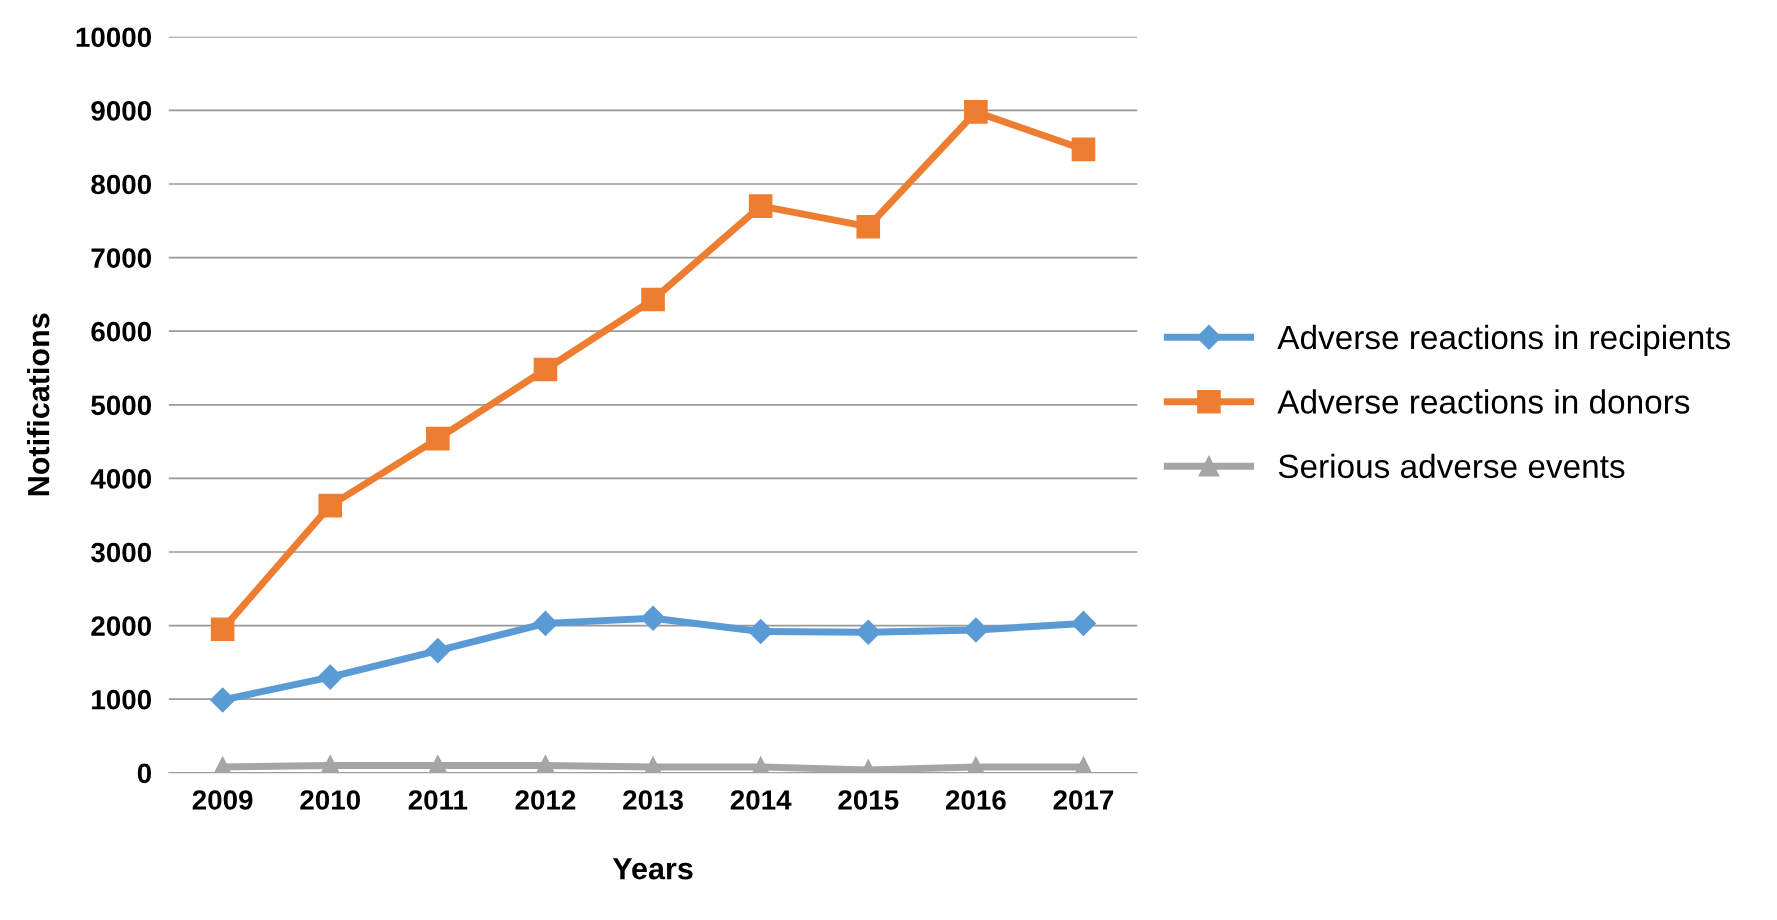  I want to click on x-tick-label: 2017, so click(1083, 800).